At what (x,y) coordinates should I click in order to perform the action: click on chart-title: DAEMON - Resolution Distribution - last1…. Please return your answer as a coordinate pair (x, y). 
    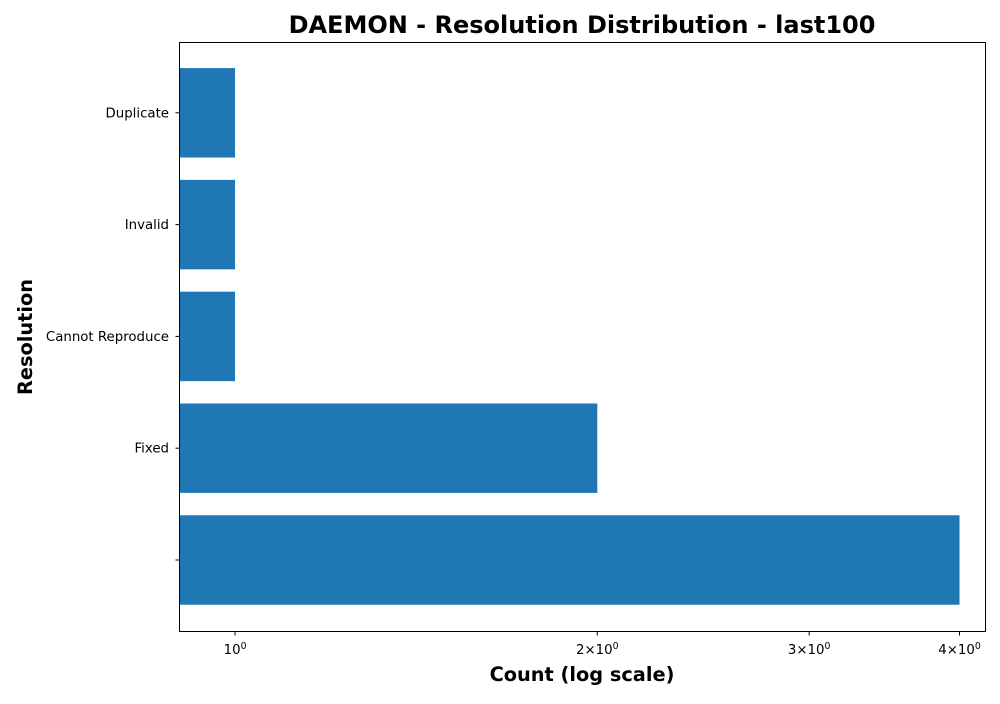
    Looking at the image, I should click on (582, 25).